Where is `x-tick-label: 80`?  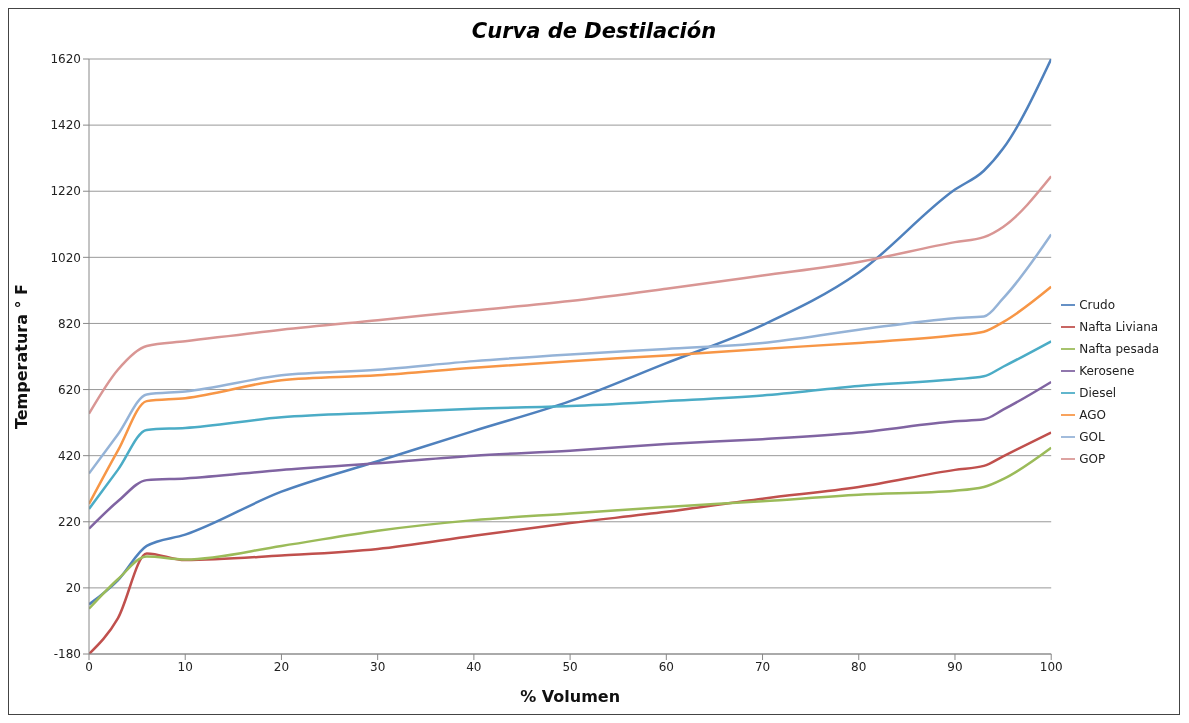
x-tick-label: 80 is located at coordinates (859, 666).